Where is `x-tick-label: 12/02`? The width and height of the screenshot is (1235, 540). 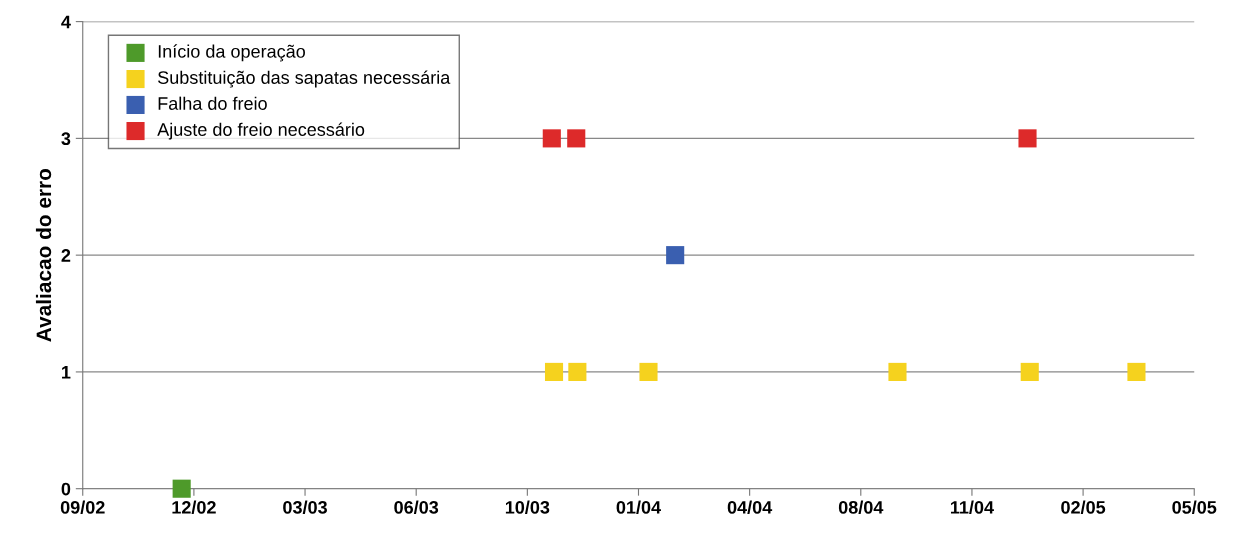
x-tick-label: 12/02 is located at coordinates (194, 507).